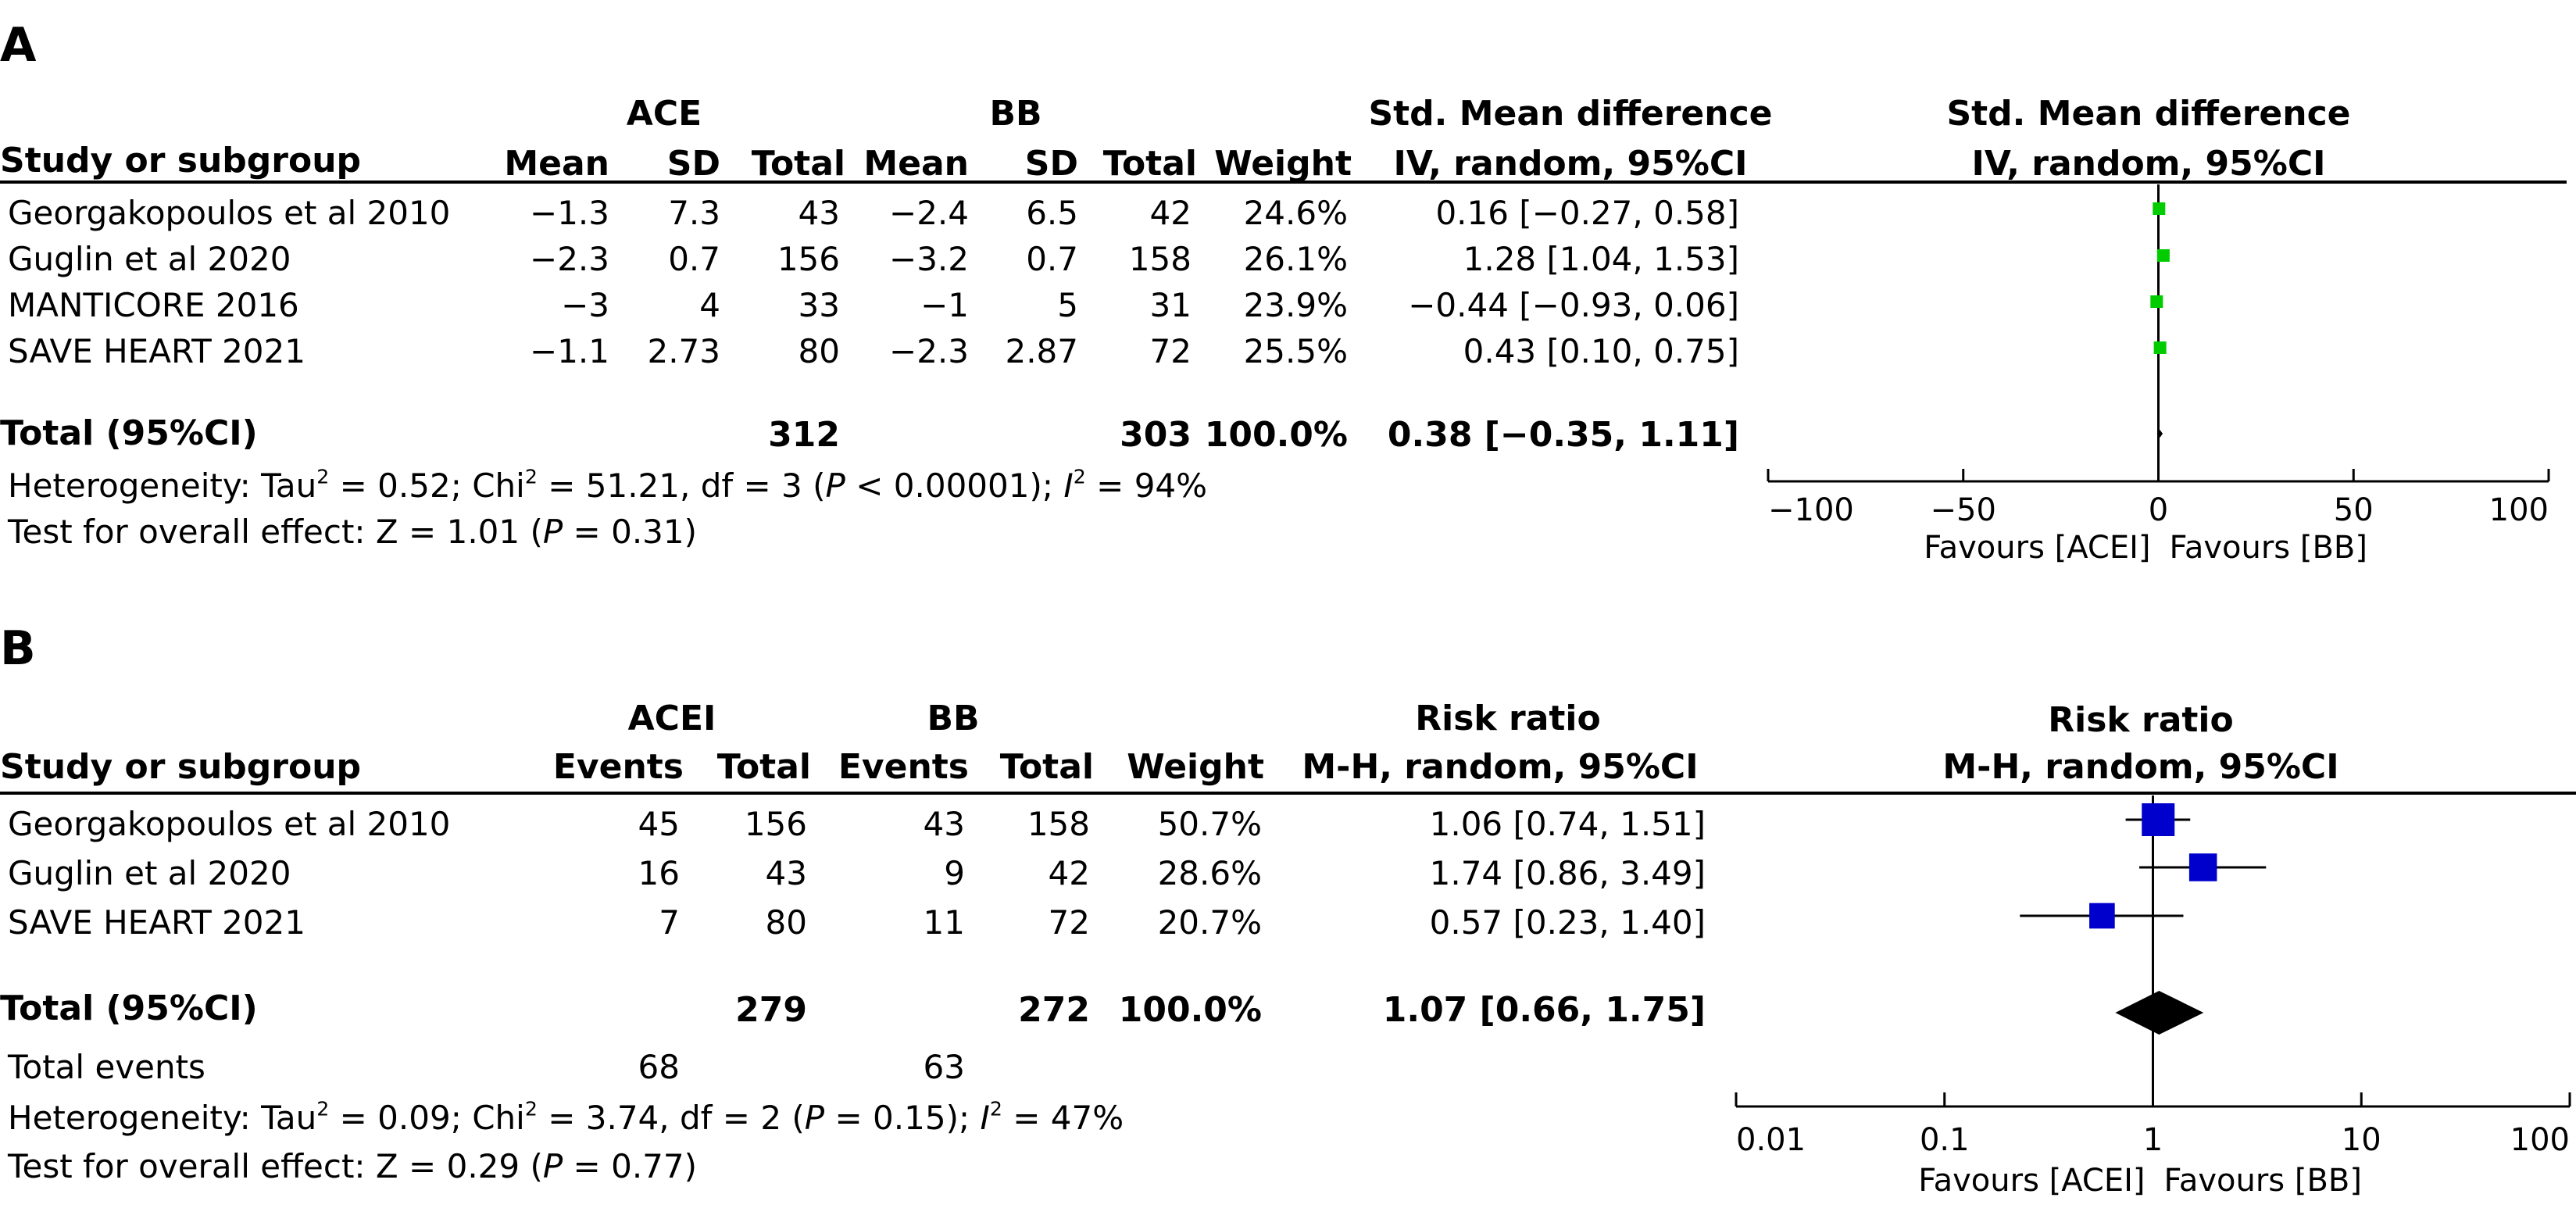  Describe the element at coordinates (1210, 873) in the screenshot. I see `weight-value: 28.6%` at that location.